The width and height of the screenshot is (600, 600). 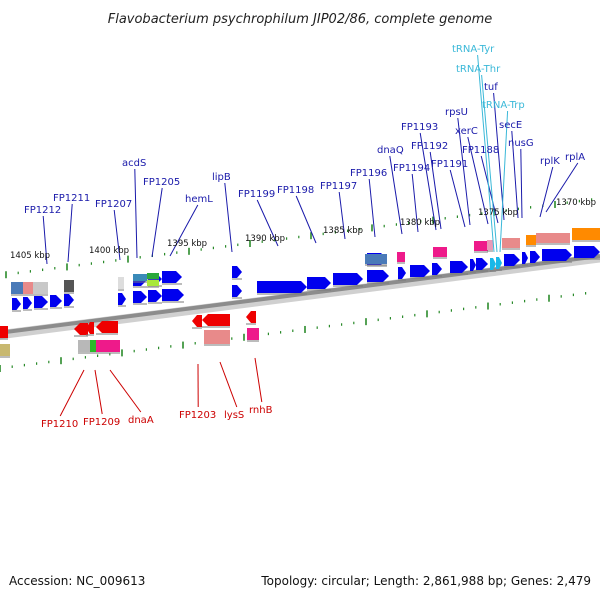 I want to click on scale-label: 1390 kbp, so click(x=265, y=239).